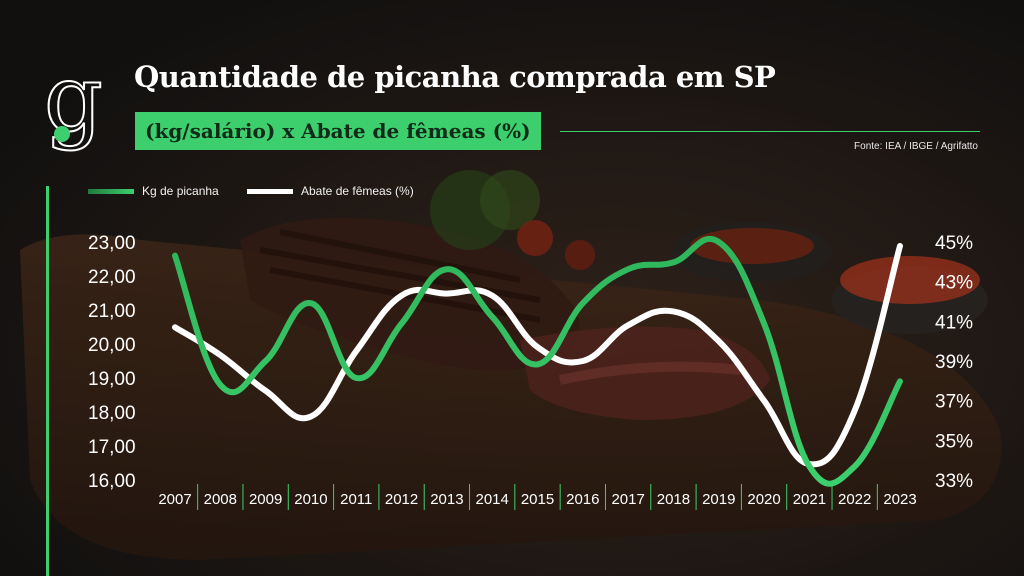 This screenshot has height=576, width=1024. Describe the element at coordinates (770, 131) in the screenshot. I see `title-rule` at that location.